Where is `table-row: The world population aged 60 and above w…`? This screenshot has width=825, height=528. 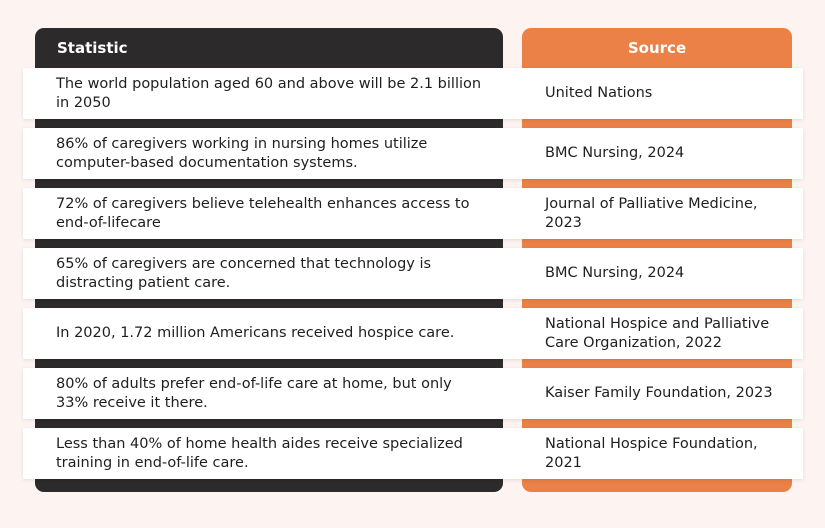 table-row: The world population aged 60 and above w… is located at coordinates (413, 93).